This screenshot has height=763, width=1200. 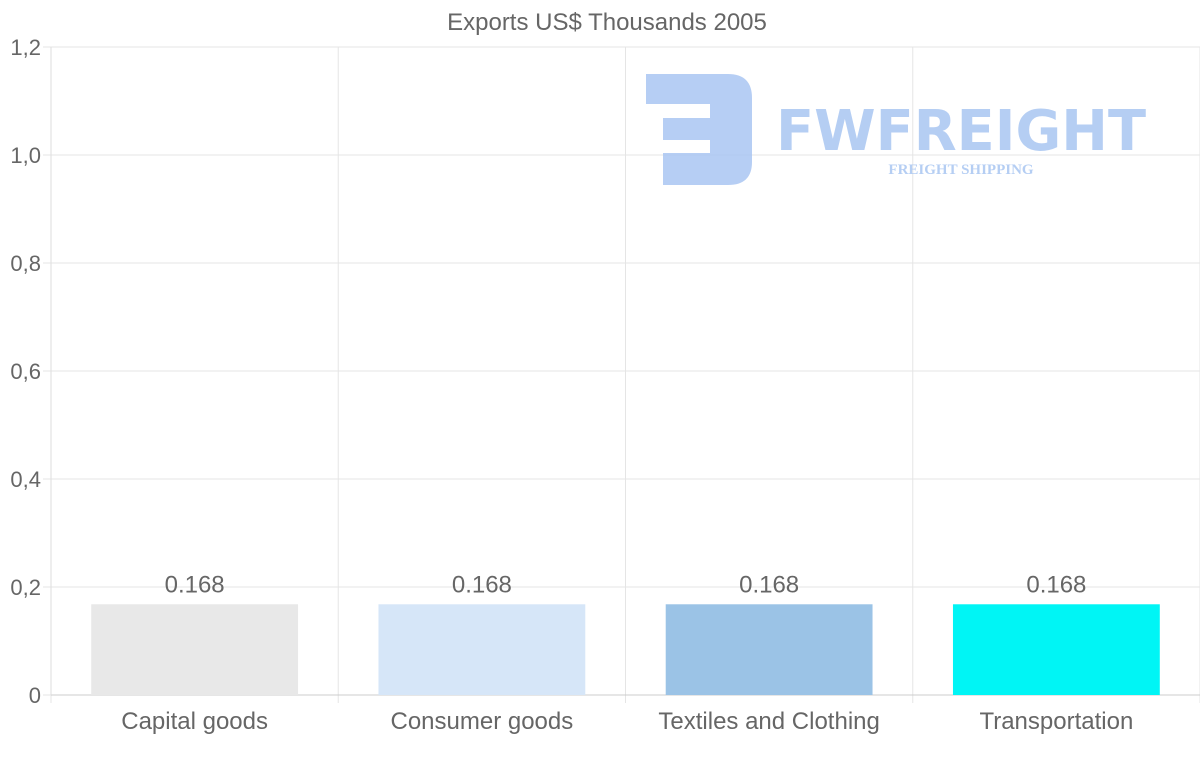 I want to click on fwfreight-logo-watermark: FWFREIGHT FREIGHT SHIPPING, so click(x=896, y=129).